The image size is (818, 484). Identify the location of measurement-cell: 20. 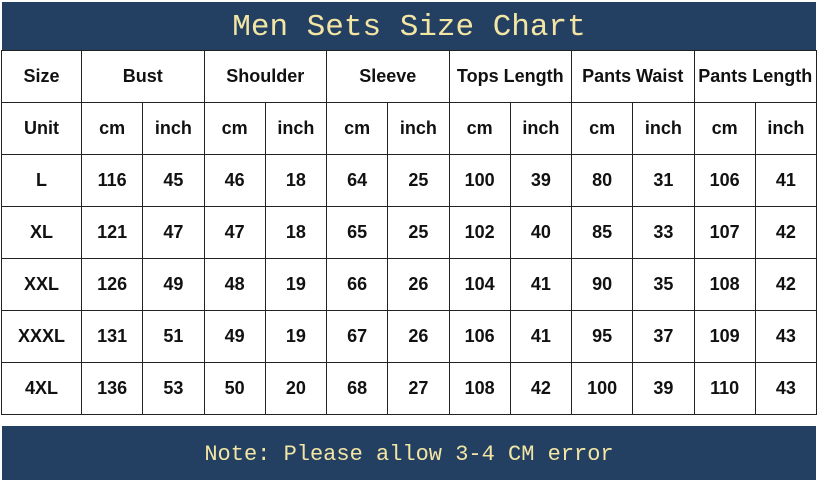
(296, 388).